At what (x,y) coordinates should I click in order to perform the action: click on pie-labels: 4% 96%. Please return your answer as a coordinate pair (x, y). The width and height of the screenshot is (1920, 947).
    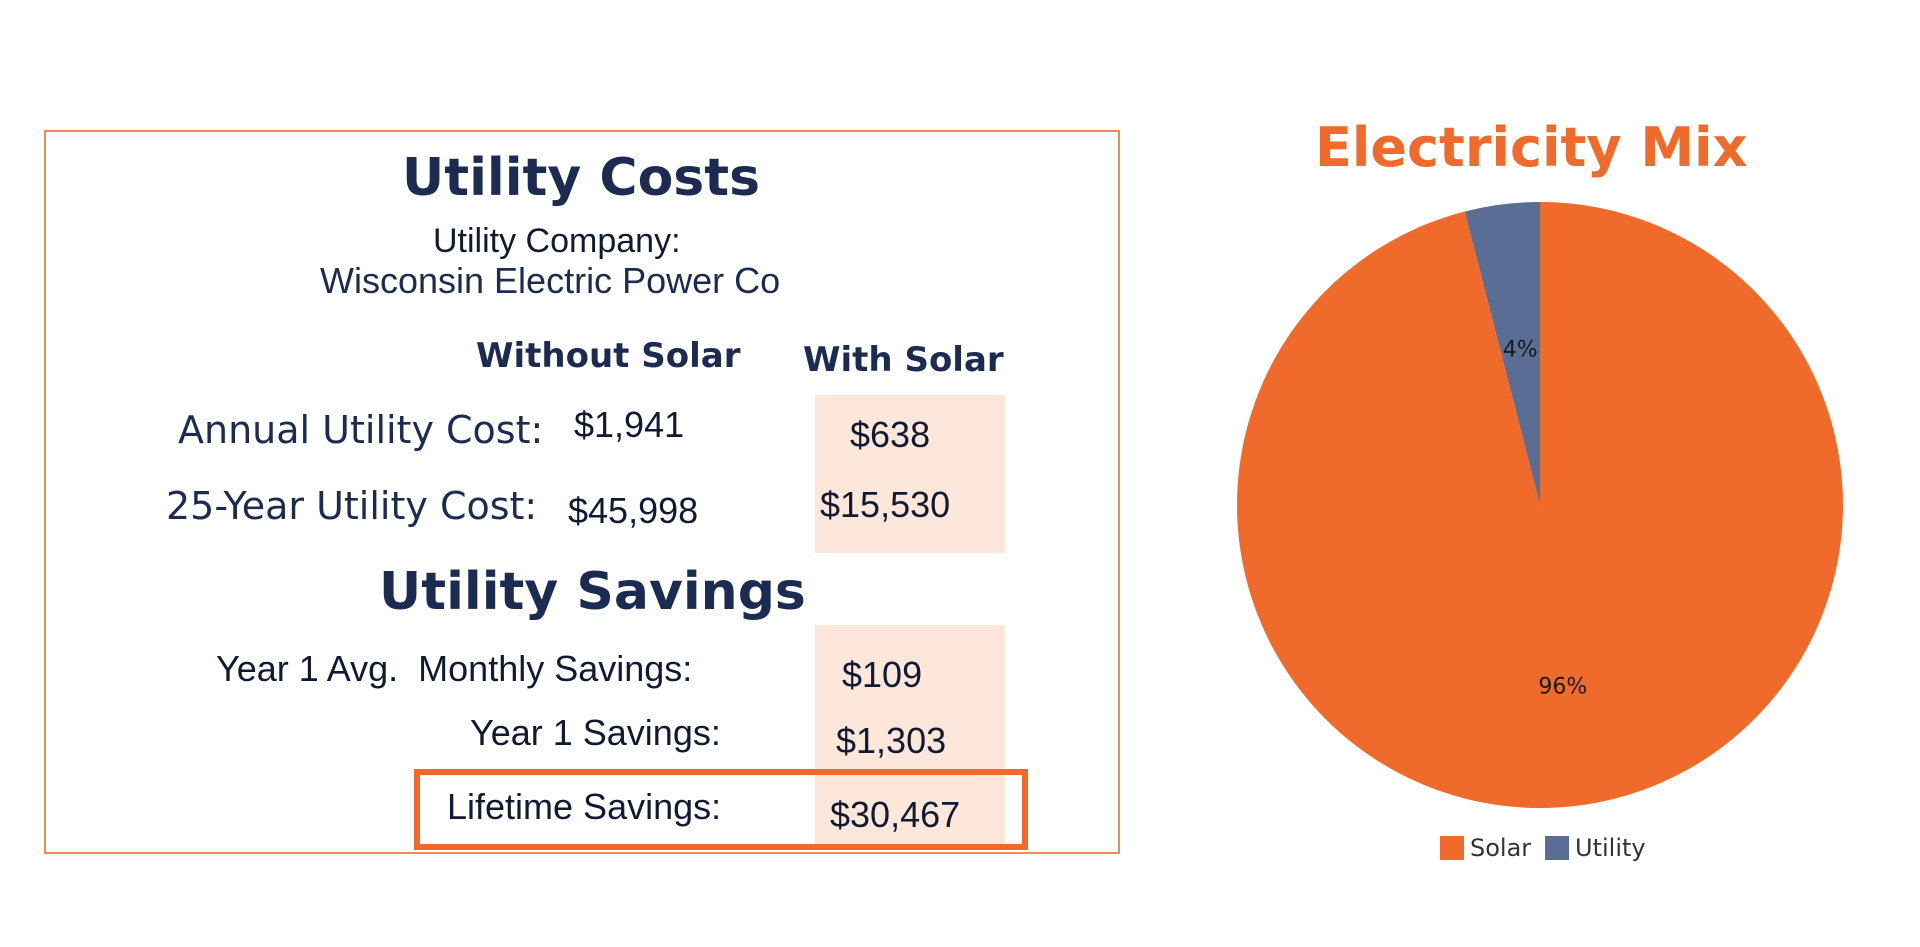
    Looking at the image, I should click on (1545, 519).